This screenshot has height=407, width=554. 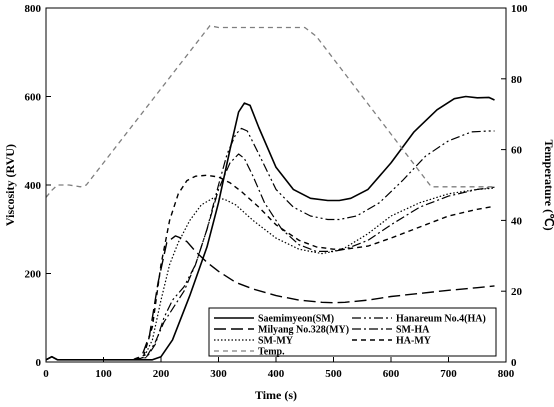 I want to click on y2-tick-label: 60, so click(x=517, y=151).